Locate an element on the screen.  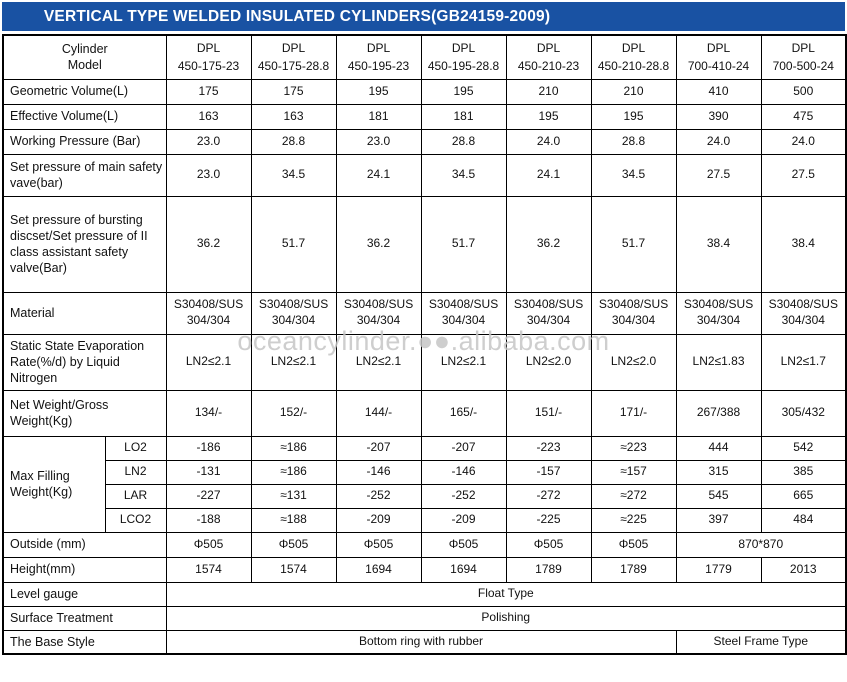
model-number: 450-175-23 is located at coordinates (208, 66).